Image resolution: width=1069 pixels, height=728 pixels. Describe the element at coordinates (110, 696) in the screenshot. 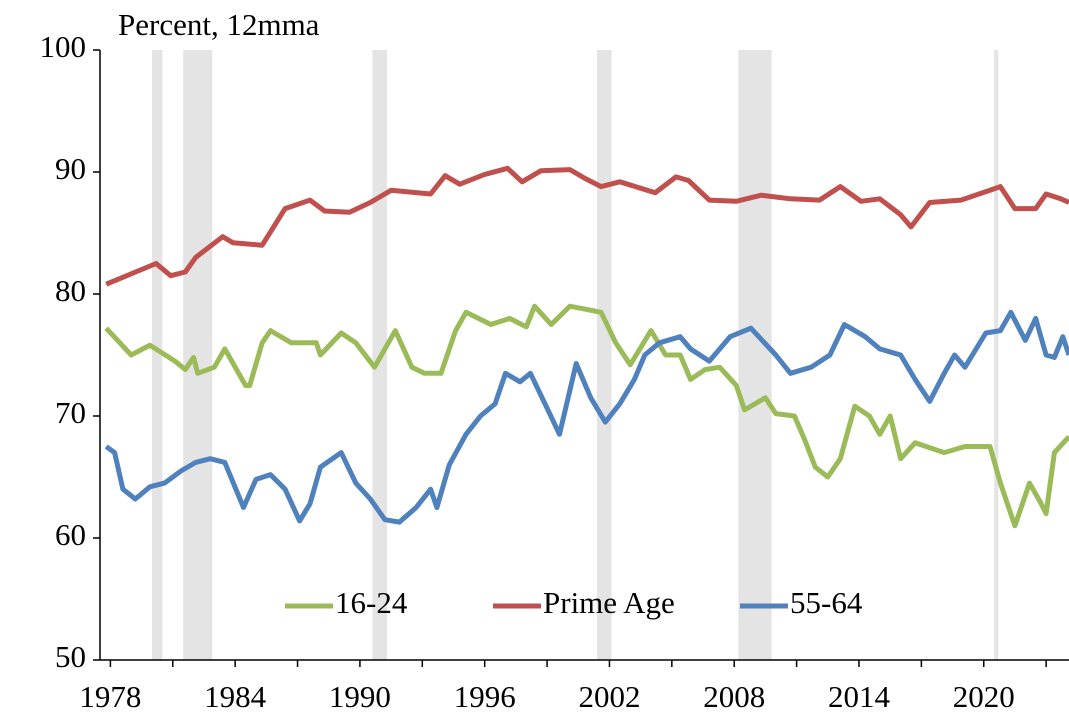

I see `x-tick-label: 1978` at that location.